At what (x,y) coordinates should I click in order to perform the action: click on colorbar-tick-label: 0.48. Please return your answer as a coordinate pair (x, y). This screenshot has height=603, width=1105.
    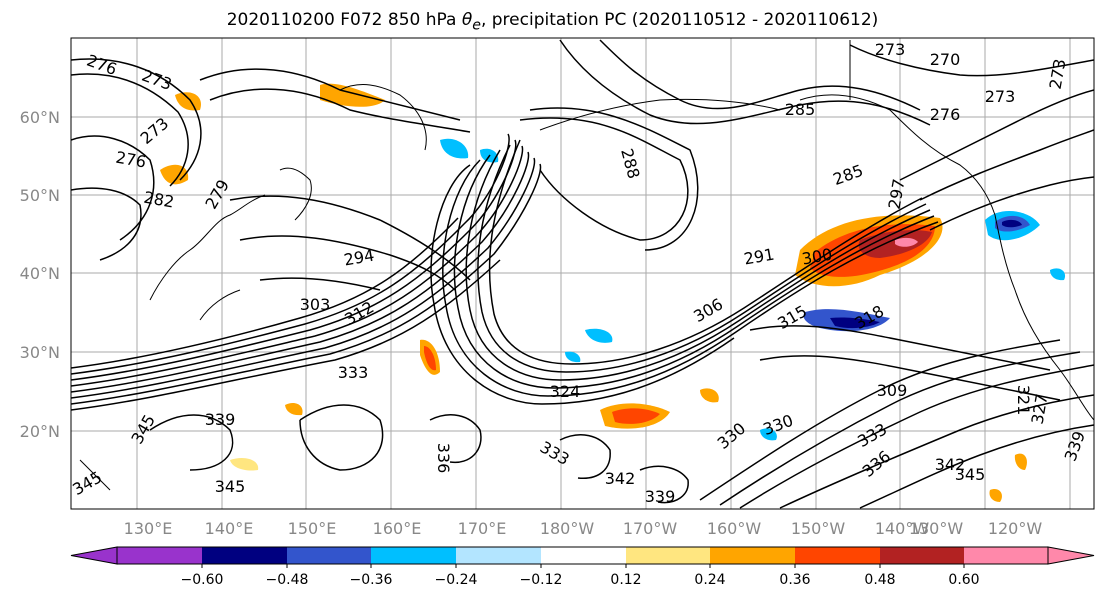
    Looking at the image, I should click on (879, 580).